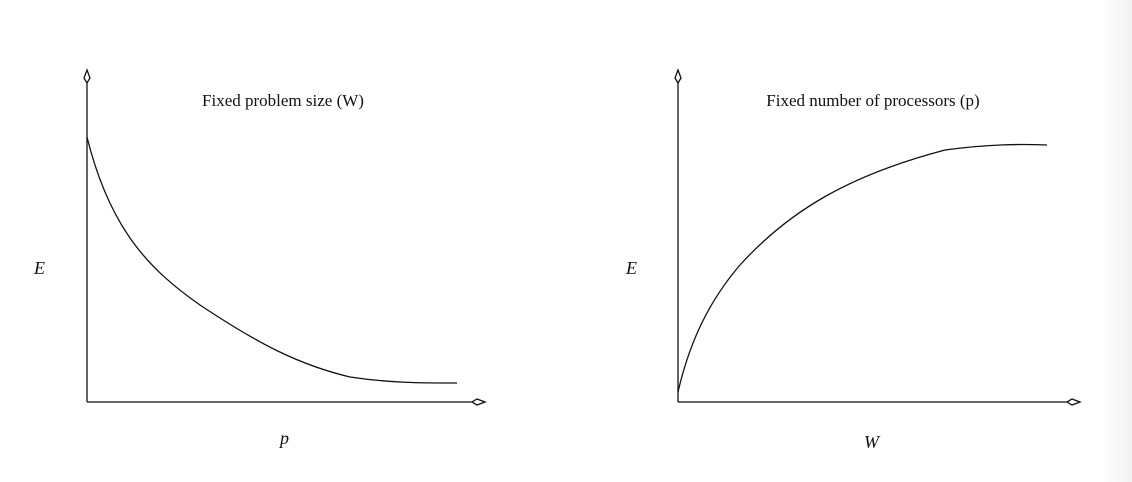  I want to click on panel-title: Fixed number of processors (p), so click(872, 100).